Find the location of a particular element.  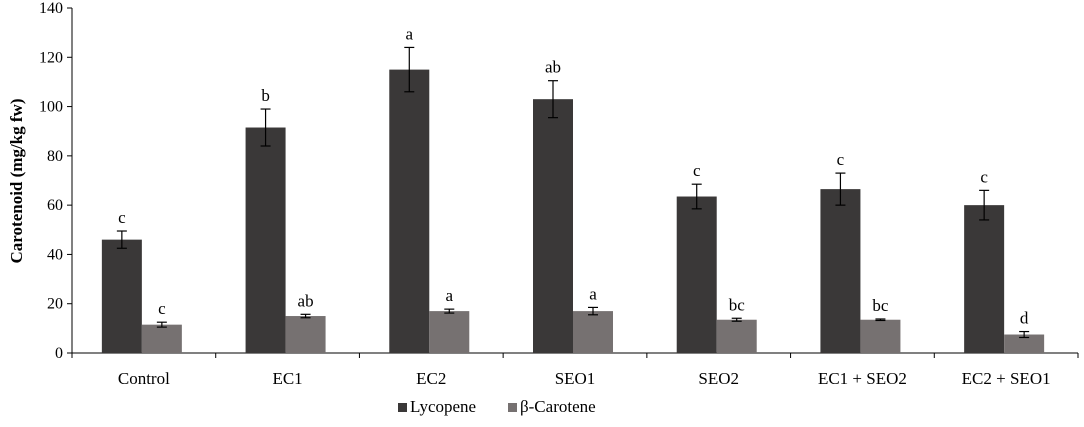

significance-label: b is located at coordinates (265, 95).